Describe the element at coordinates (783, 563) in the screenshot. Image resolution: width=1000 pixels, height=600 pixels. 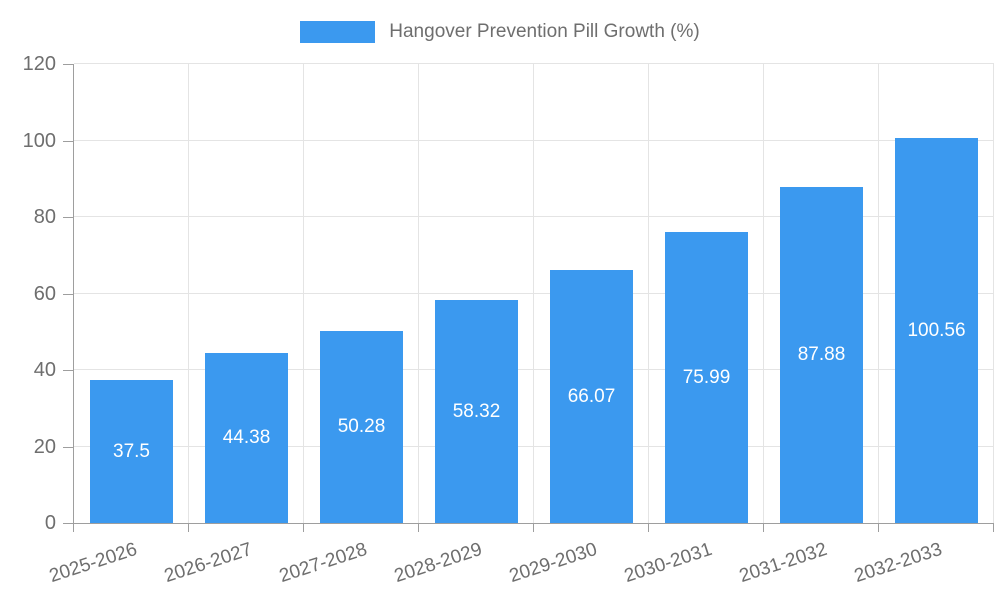
I see `x-axis-category-label: 2031-2032` at that location.